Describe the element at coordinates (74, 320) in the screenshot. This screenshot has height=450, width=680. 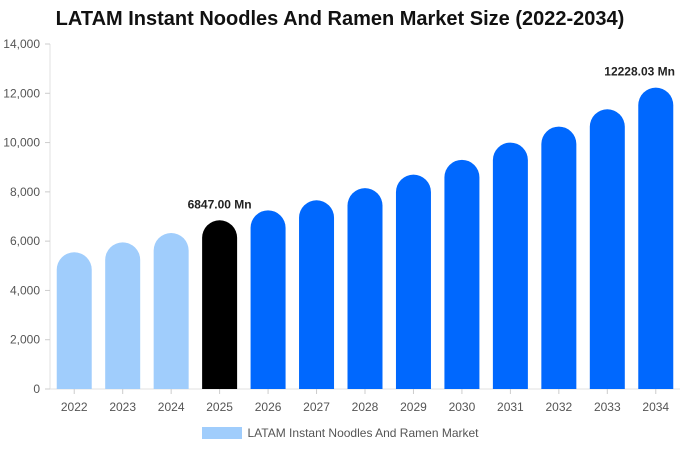
I see `bar-2022` at that location.